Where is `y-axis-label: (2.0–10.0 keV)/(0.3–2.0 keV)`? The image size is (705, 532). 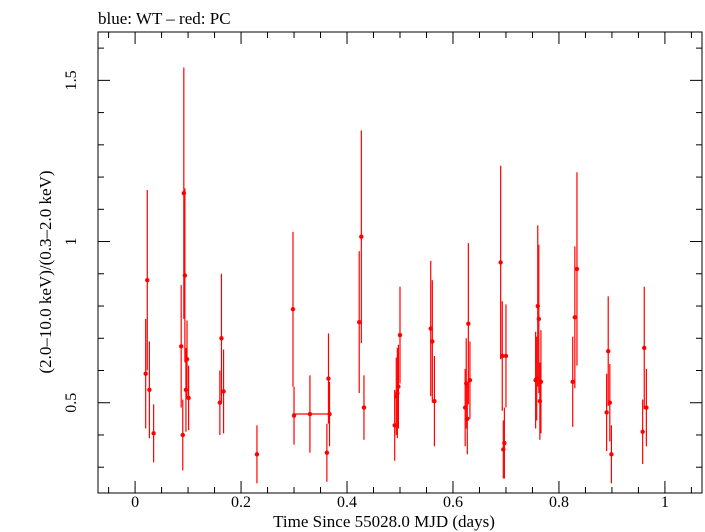
y-axis-label: (2.0–10.0 keV)/(0.3–2.0 keV) is located at coordinates (45, 271).